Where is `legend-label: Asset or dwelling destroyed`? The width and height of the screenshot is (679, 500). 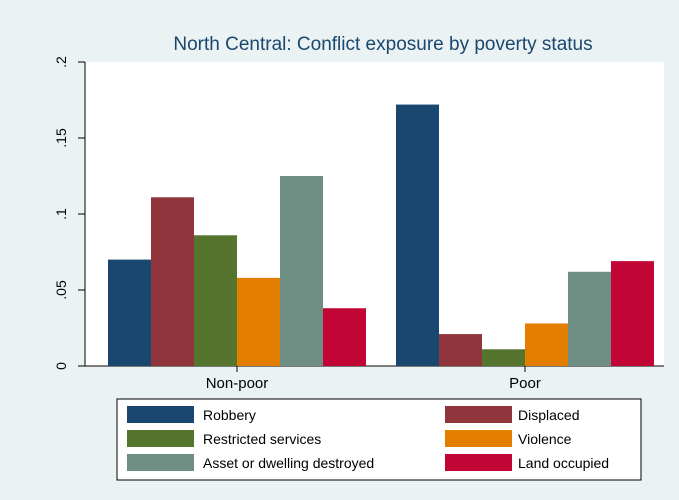 legend-label: Asset or dwelling destroyed is located at coordinates (288, 463).